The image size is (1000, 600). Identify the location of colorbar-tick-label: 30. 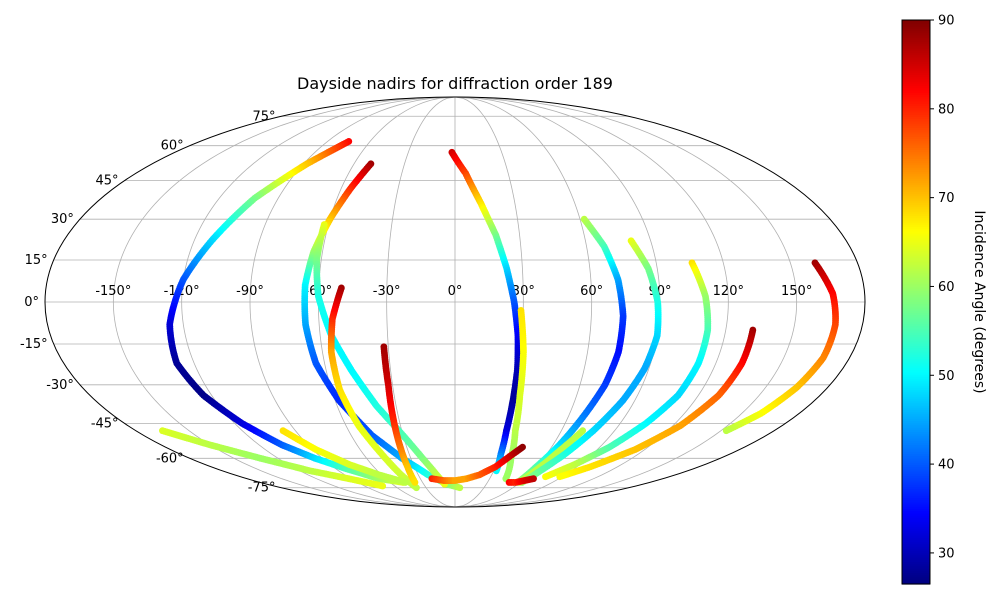
(946, 553).